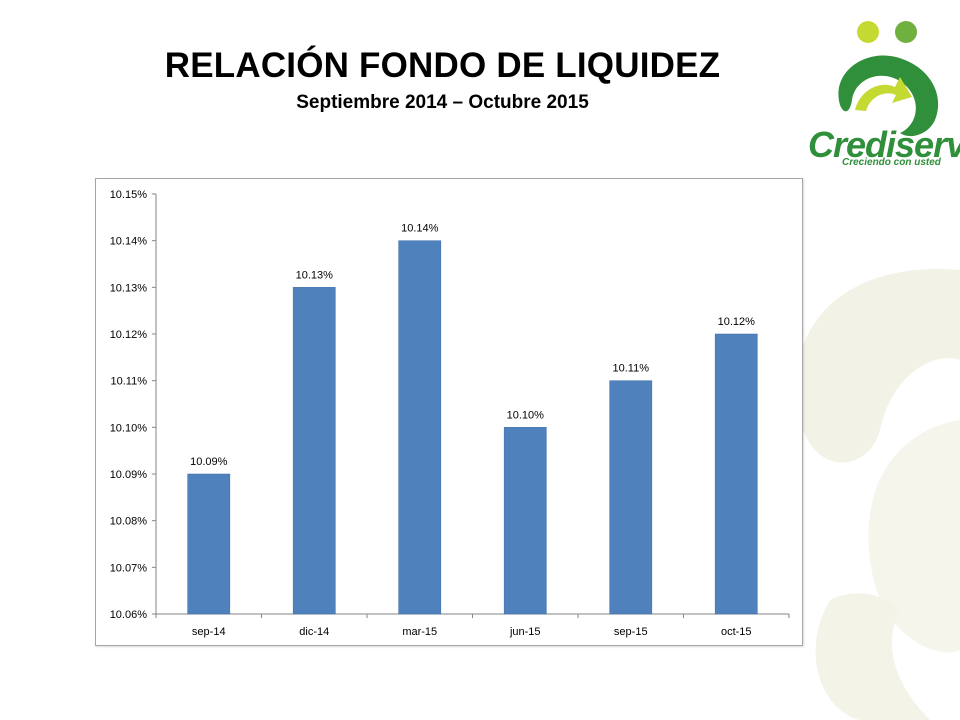  What do you see at coordinates (442, 102) in the screenshot?
I see `page-subtitle: Septiembre 2014 – Octubre 2015` at bounding box center [442, 102].